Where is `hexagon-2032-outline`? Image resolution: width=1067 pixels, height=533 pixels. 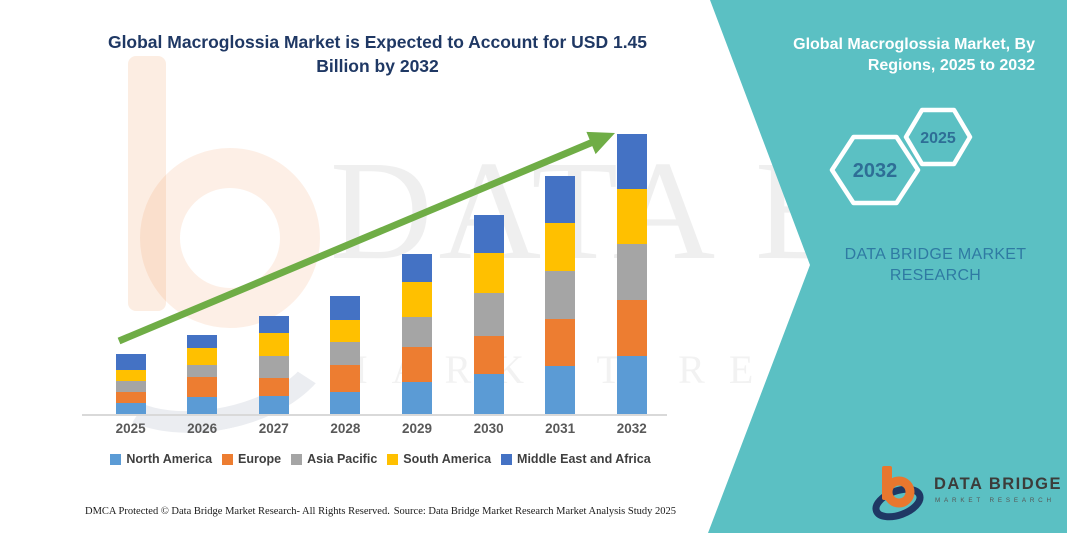
hexagon-2032-outline is located at coordinates (875, 170).